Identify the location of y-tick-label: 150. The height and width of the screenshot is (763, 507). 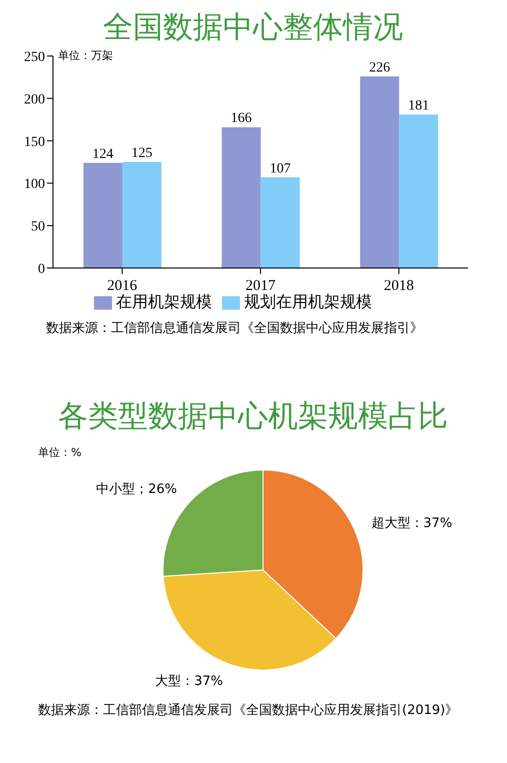
(34, 142).